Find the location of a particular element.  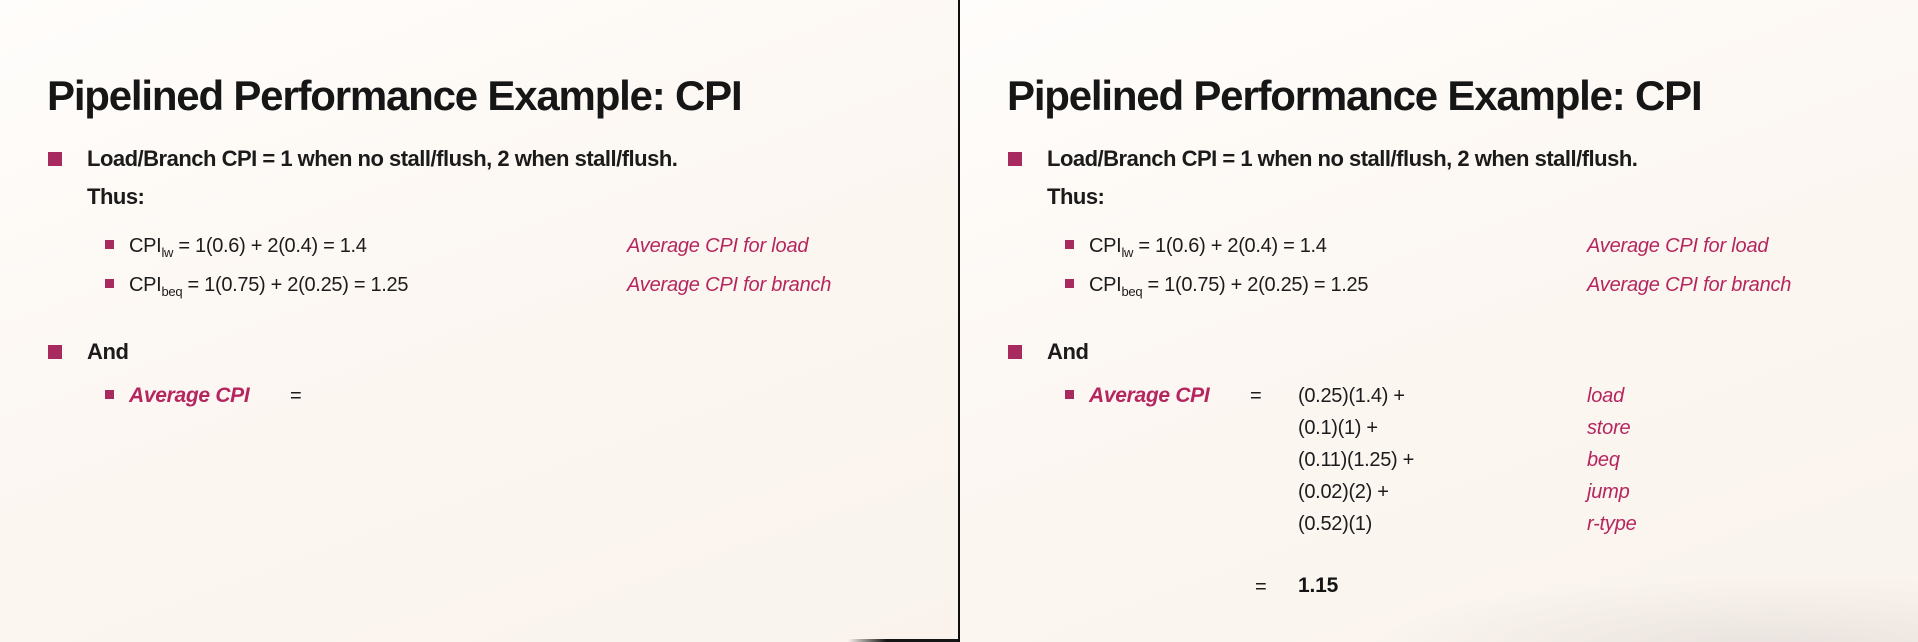

note-jump-type: jump is located at coordinates (1608, 492).